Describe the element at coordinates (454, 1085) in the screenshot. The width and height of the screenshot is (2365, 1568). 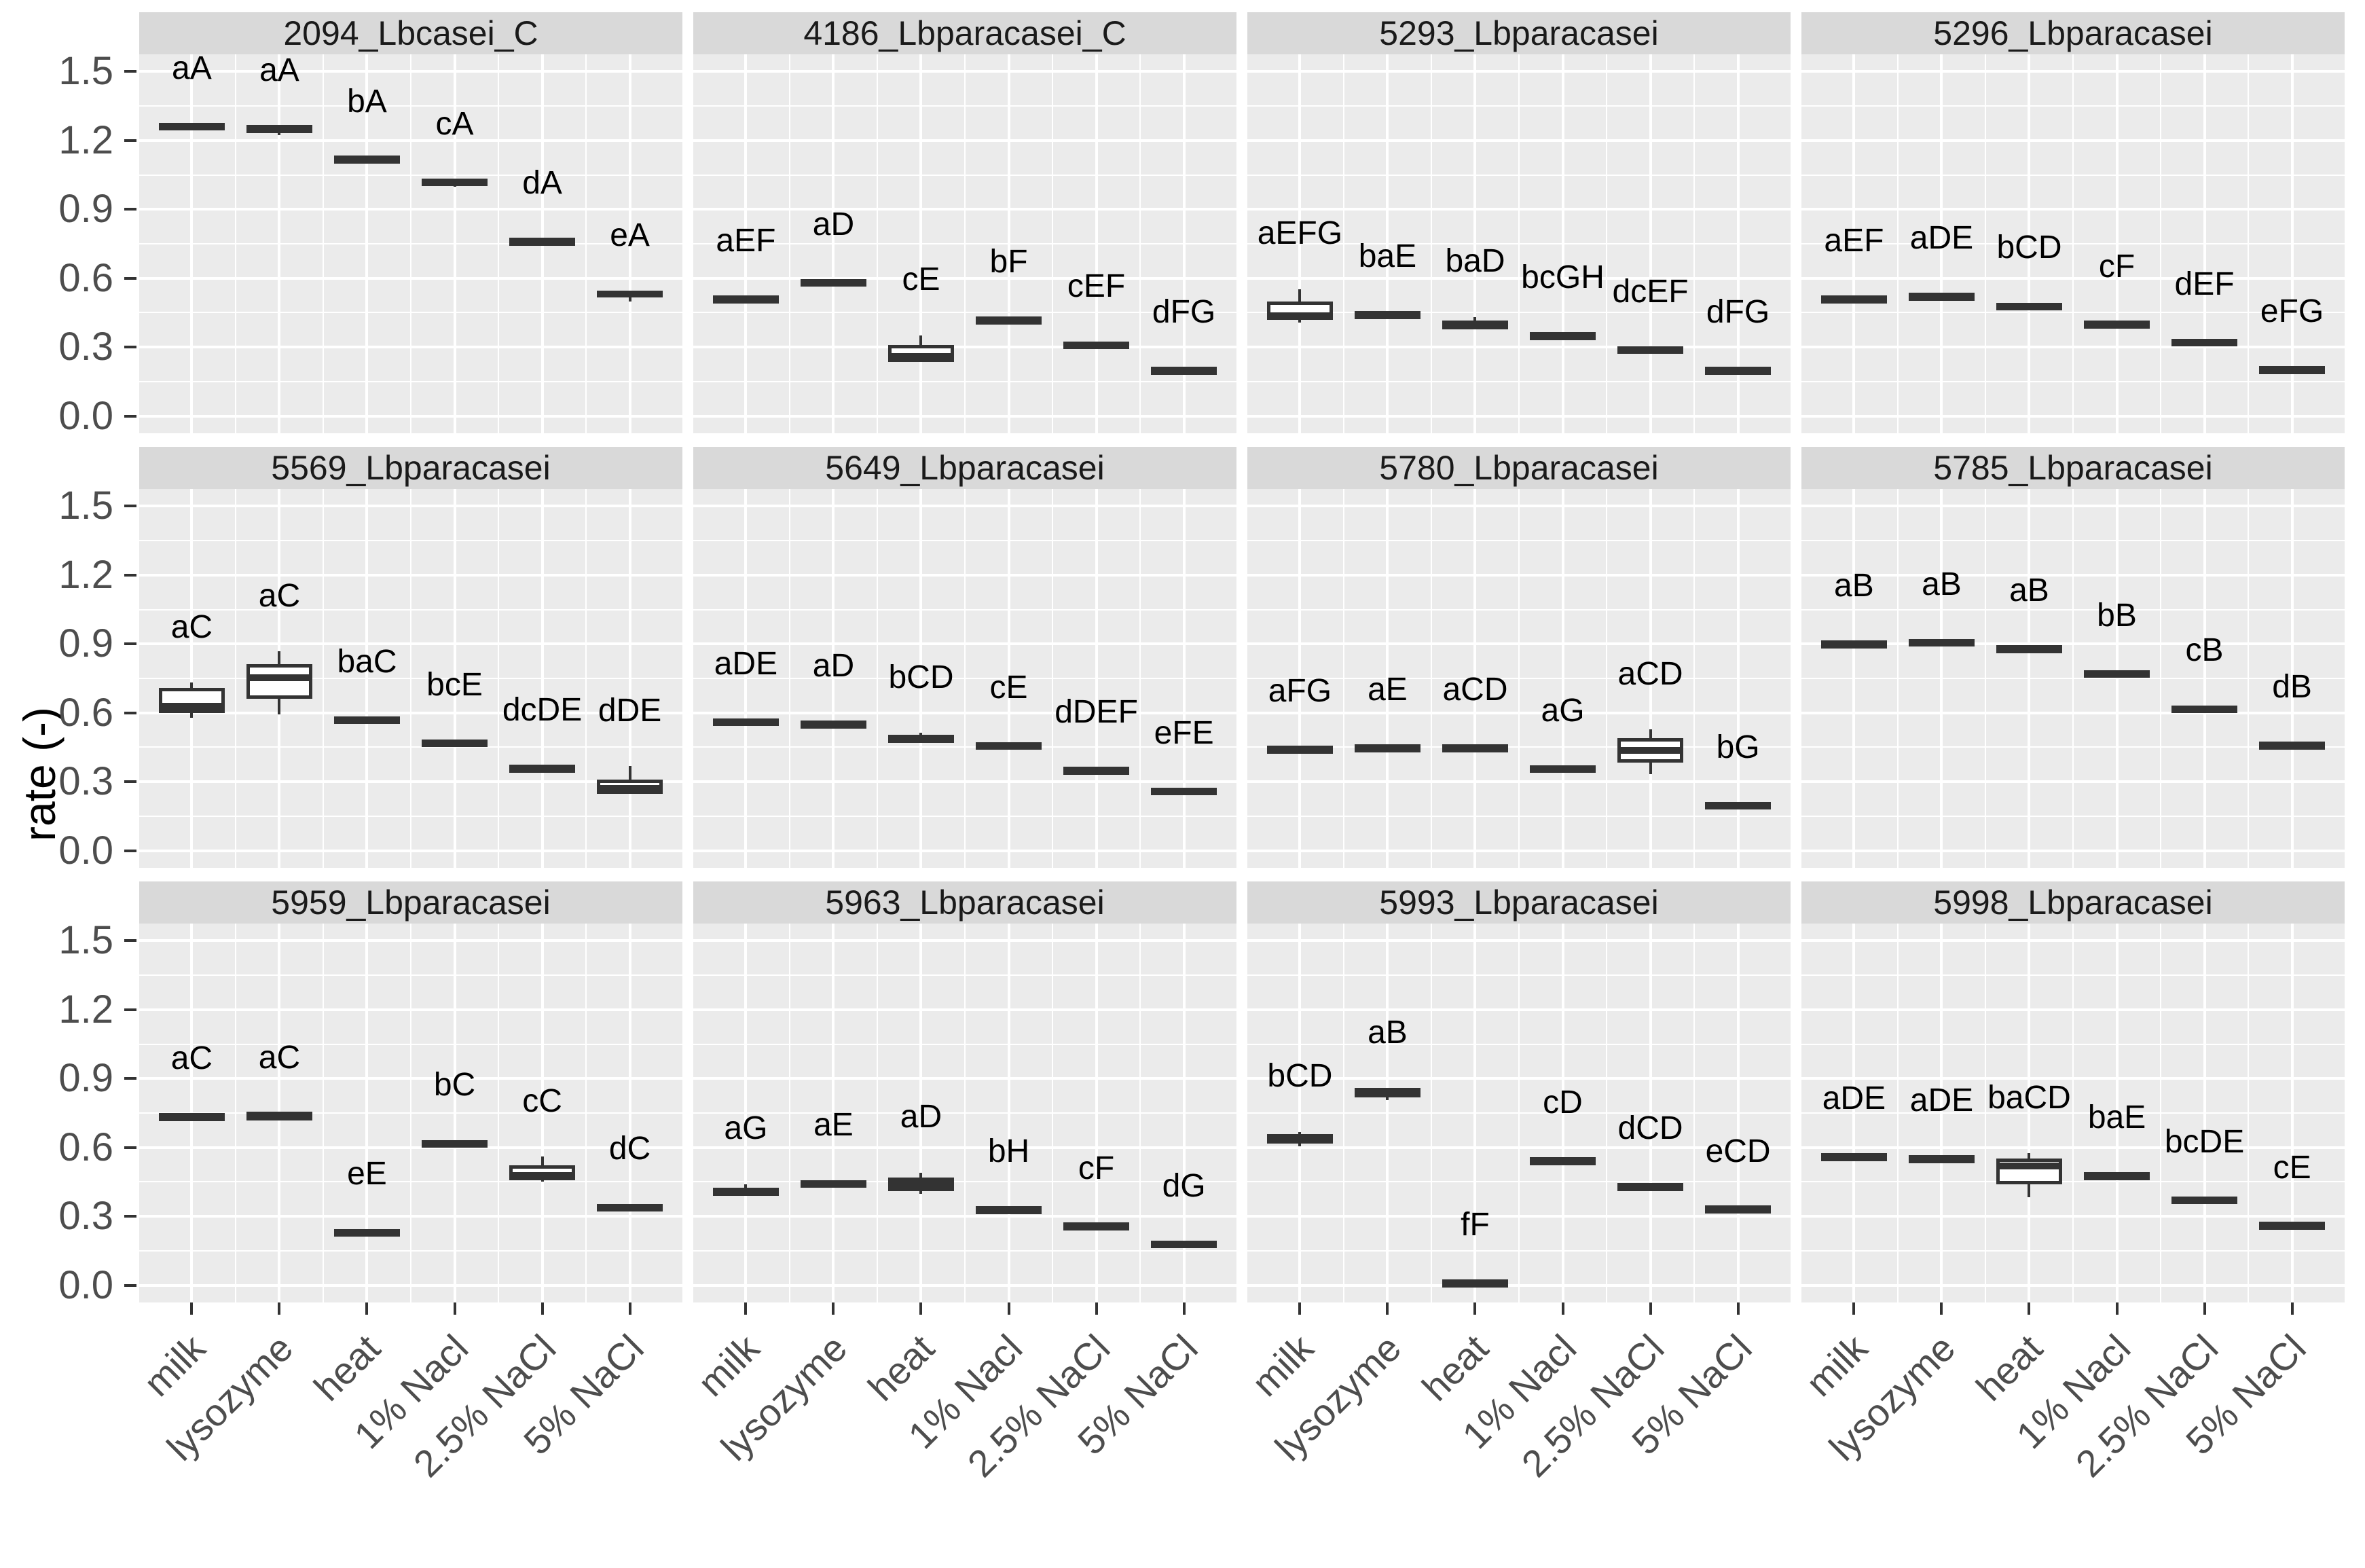
I see `significance-label: bC` at that location.